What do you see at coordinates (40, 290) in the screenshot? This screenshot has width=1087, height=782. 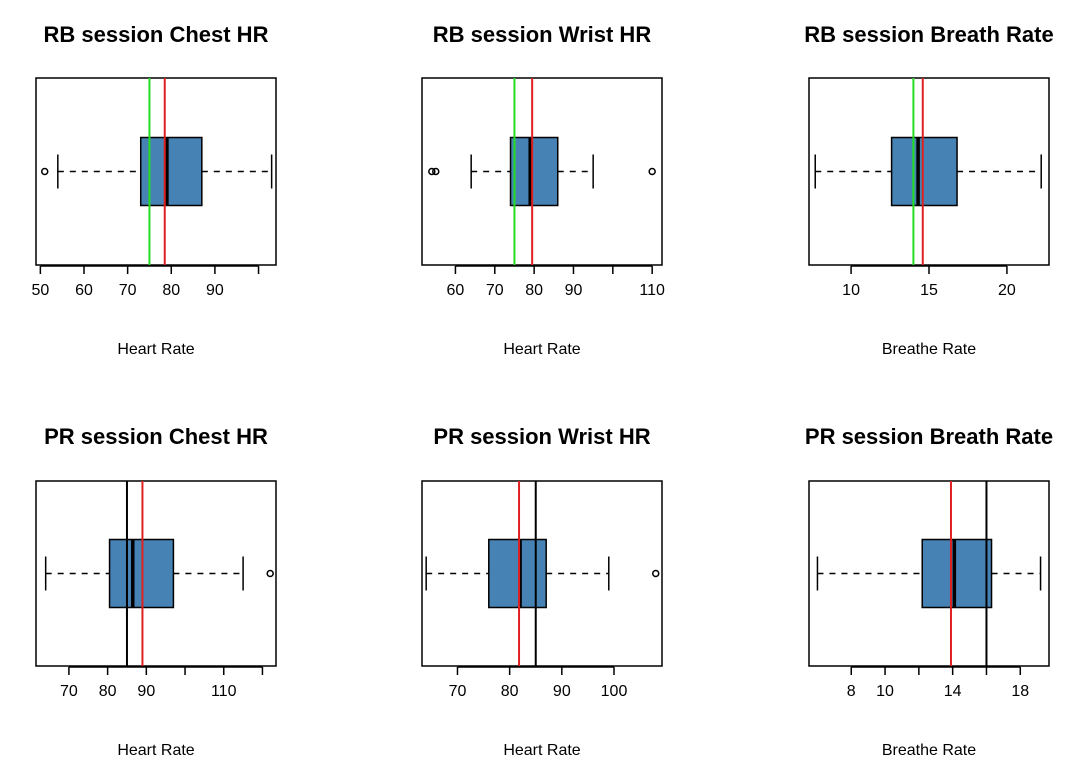 I see `x-tick-label: 50` at bounding box center [40, 290].